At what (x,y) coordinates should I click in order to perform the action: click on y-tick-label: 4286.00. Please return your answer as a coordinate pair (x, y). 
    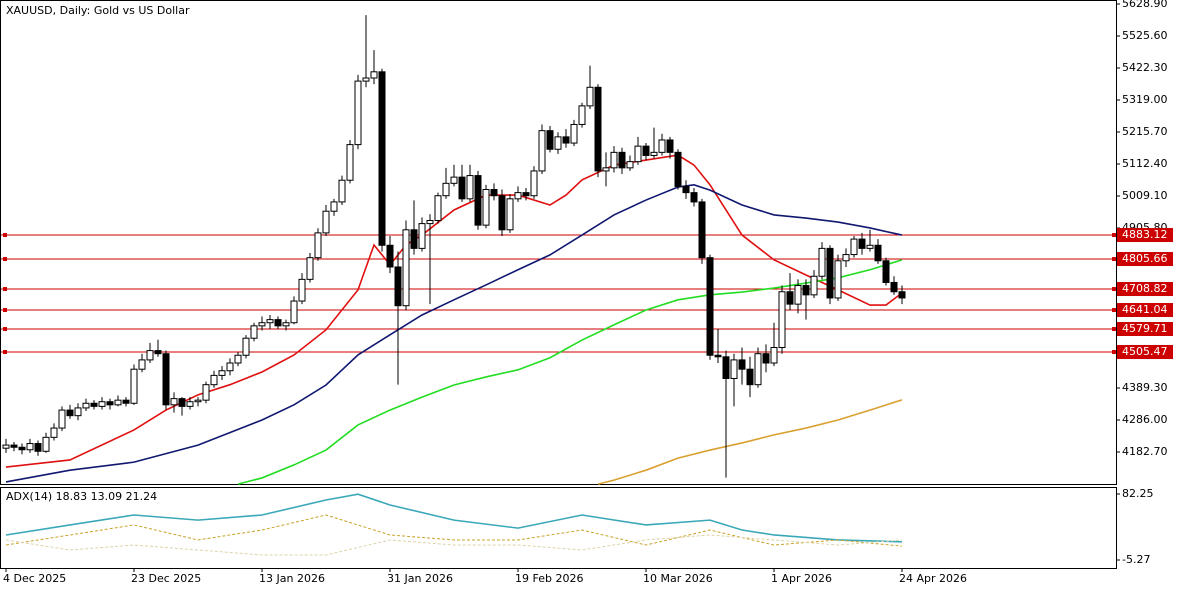
    Looking at the image, I should click on (1145, 419).